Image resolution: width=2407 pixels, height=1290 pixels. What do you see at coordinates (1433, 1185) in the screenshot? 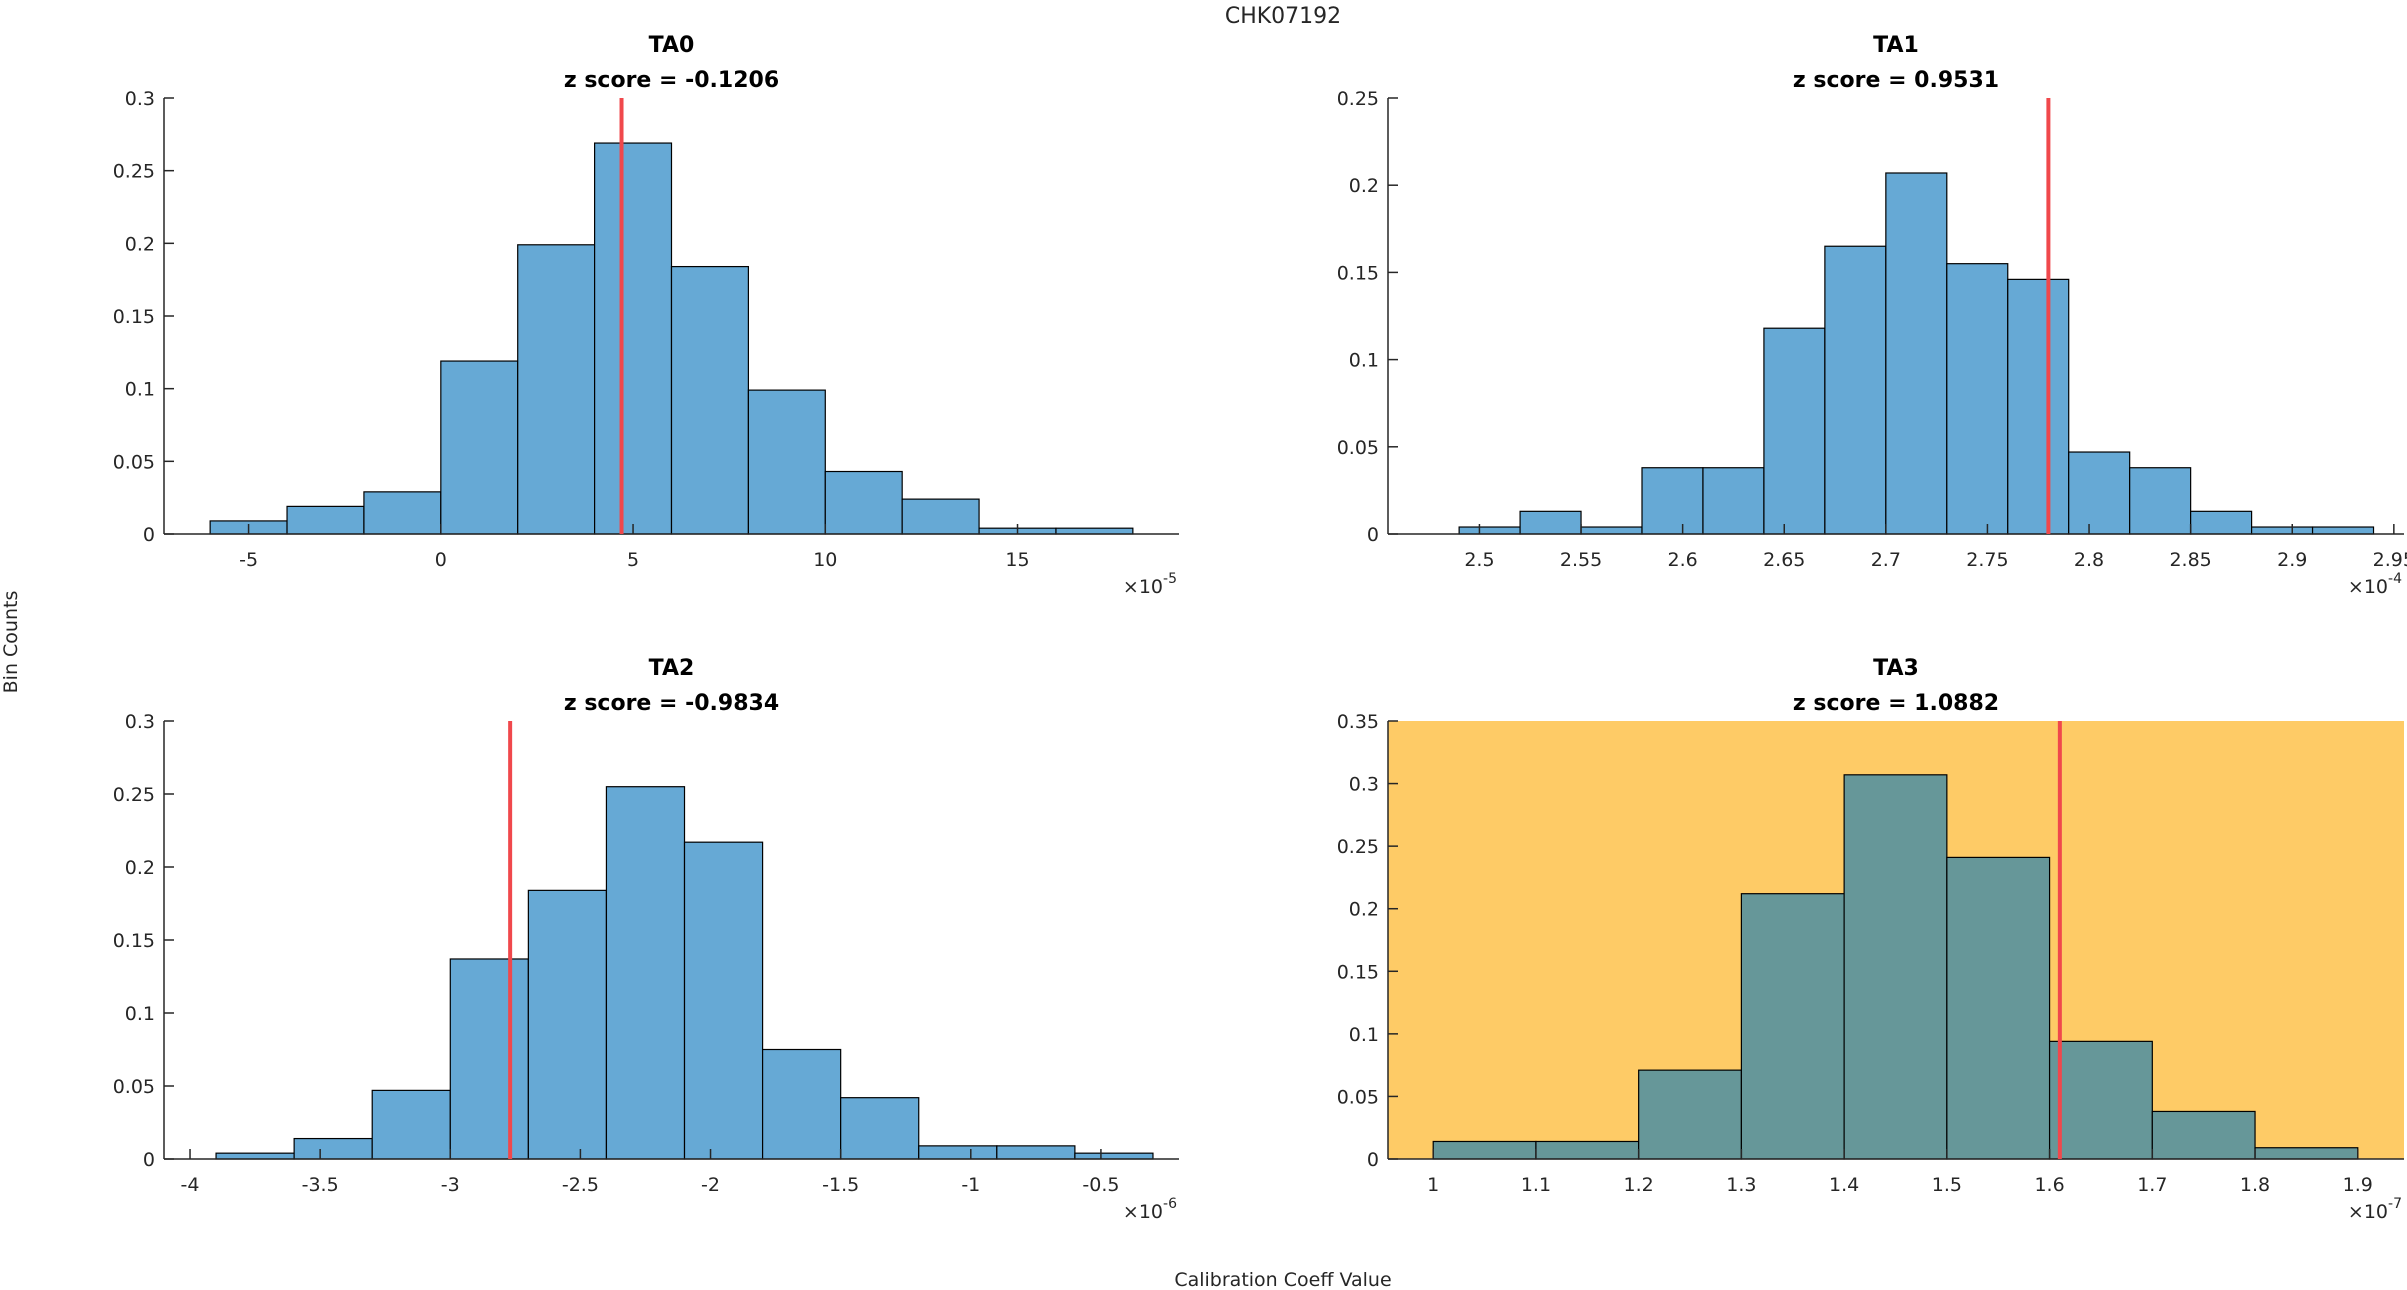
I see `x-tick-label: 1` at bounding box center [1433, 1185].